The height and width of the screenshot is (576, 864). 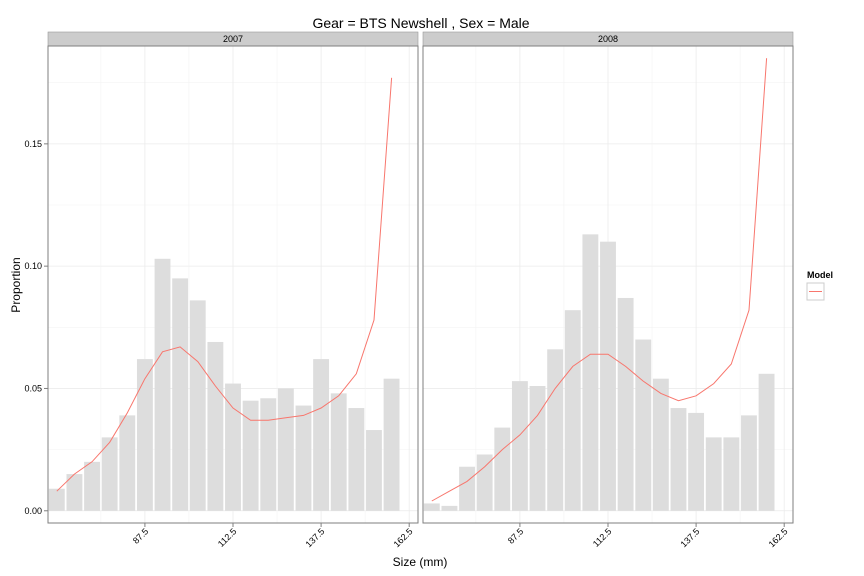 I want to click on y-tick-label: 0.10, so click(x=33, y=266).